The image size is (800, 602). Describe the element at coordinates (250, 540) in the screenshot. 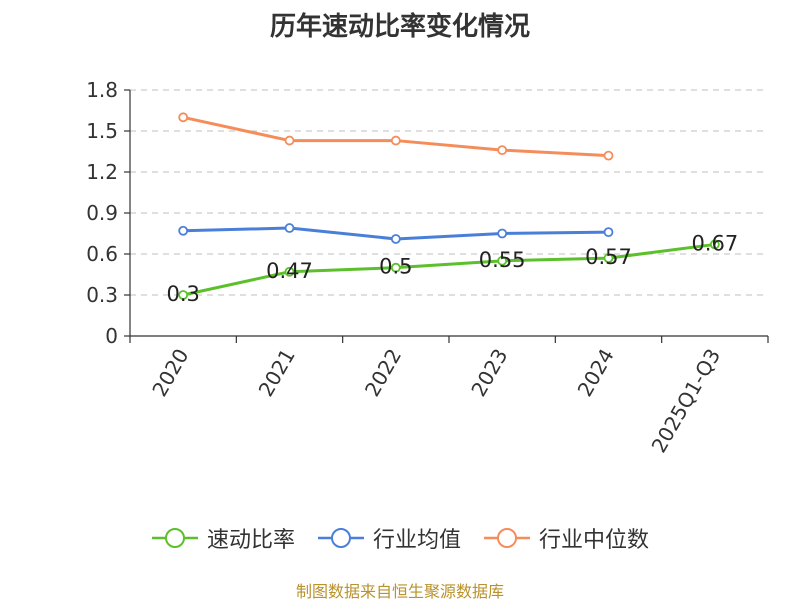

I see `legend-label: 速动比率` at that location.